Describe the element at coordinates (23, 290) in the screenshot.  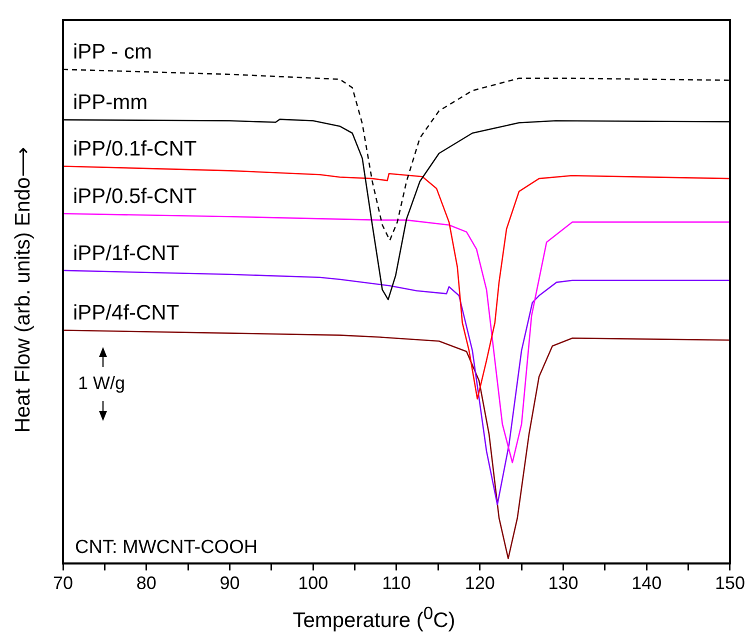
I see `y-axis-title: Heat Flow (arb. units) Endo⟶` at that location.